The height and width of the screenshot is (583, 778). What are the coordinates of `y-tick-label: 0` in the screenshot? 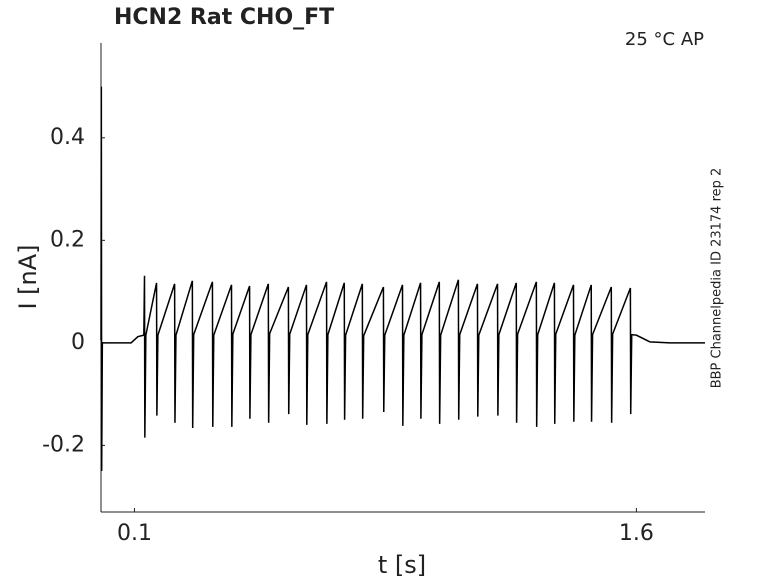 It's located at (78, 342).